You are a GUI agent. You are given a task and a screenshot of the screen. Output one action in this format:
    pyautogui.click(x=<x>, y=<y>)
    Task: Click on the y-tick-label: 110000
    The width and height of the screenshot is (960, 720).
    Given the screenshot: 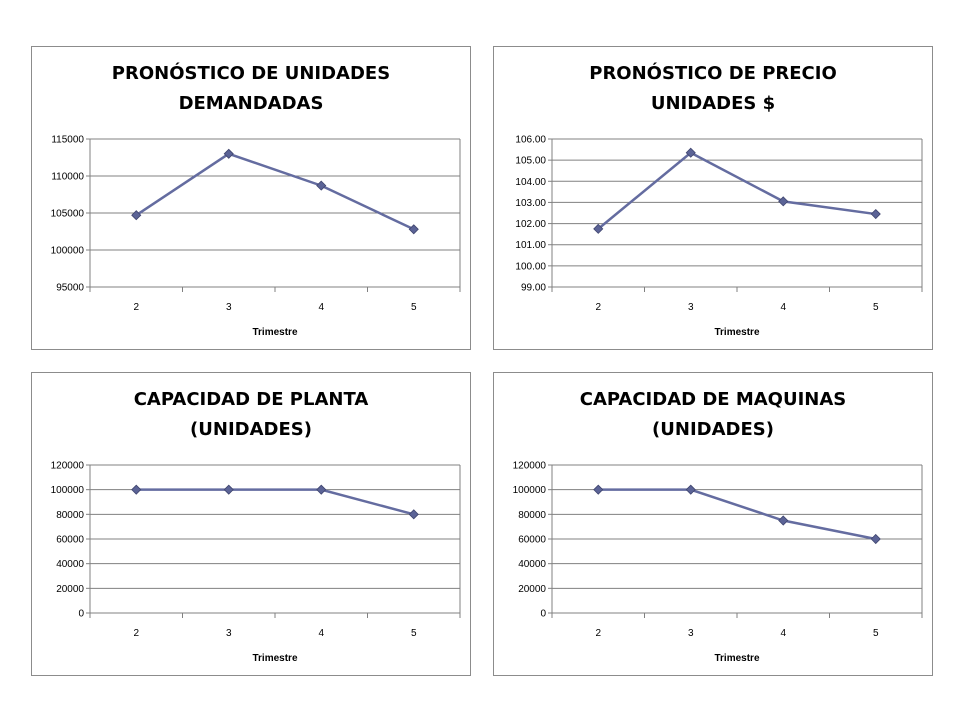 What is the action you would take?
    pyautogui.click(x=67, y=177)
    